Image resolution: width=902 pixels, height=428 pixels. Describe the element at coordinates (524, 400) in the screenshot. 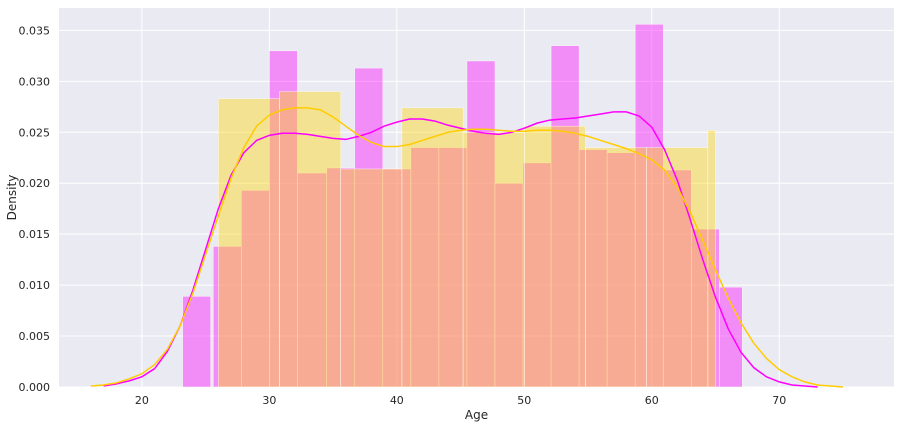

I see `x-tick-label: 50` at that location.